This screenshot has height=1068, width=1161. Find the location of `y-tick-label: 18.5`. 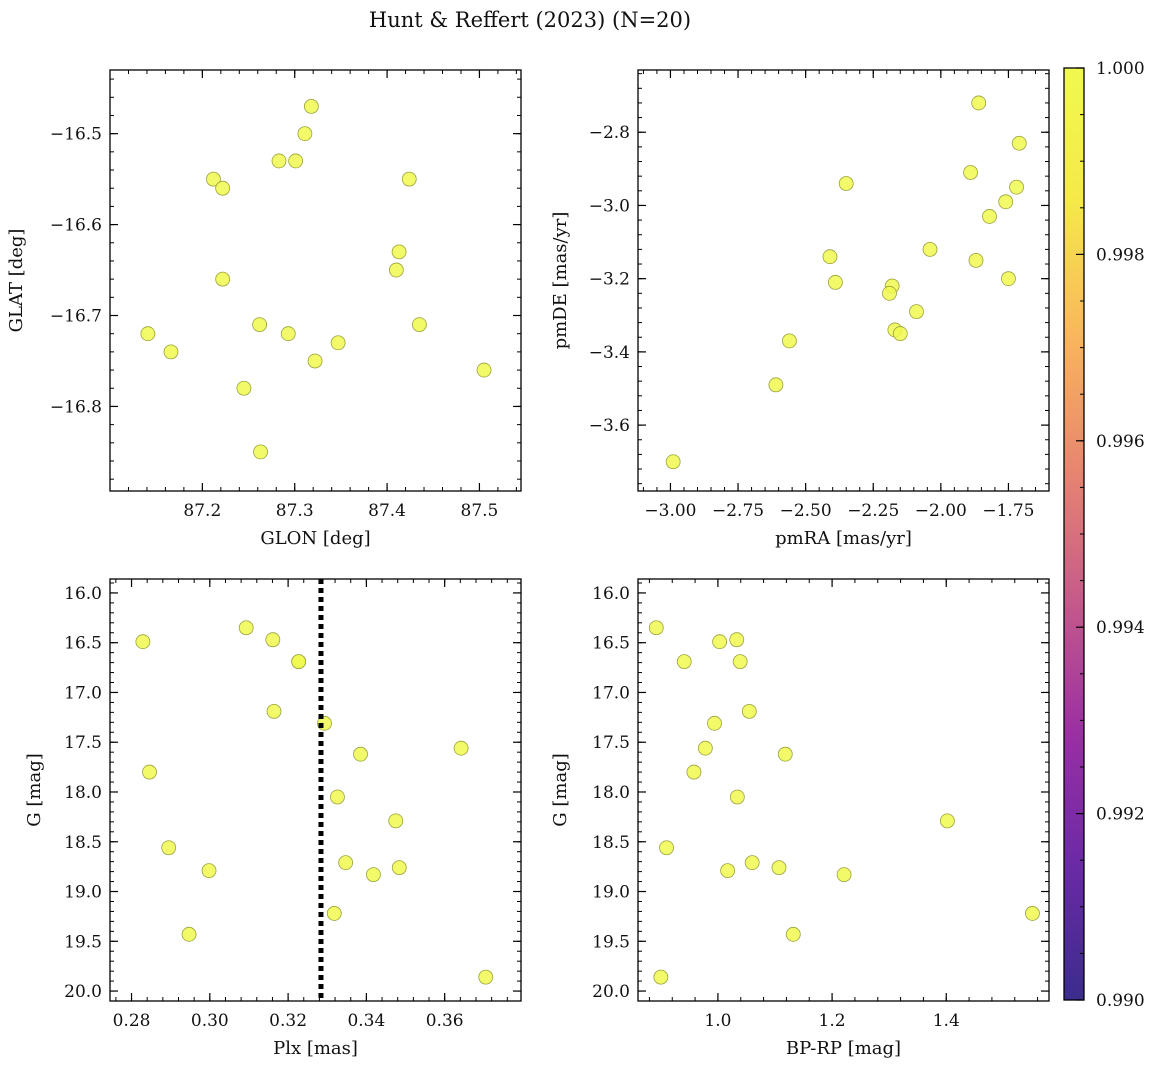

y-tick-label: 18.5 is located at coordinates (611, 843).